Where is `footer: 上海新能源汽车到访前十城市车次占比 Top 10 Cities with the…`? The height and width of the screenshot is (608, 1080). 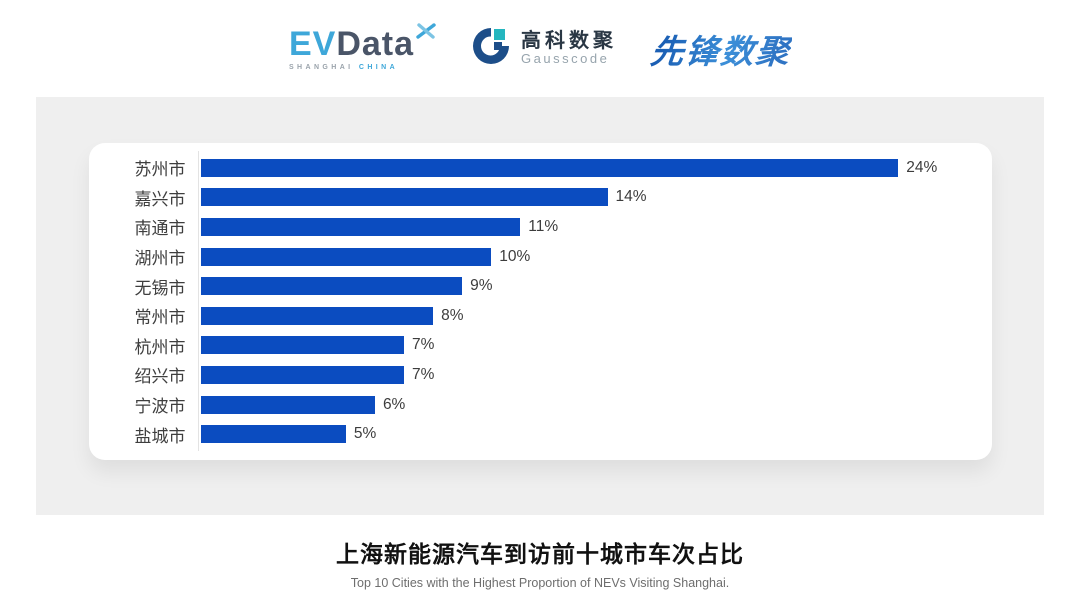
footer: 上海新能源汽车到访前十城市车次占比 Top 10 Cities with the… is located at coordinates (540, 562).